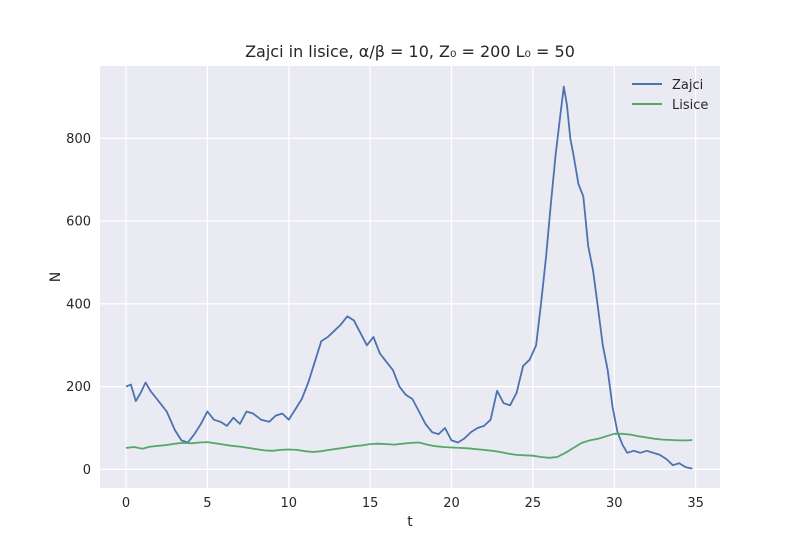 The image size is (800, 548). What do you see at coordinates (670, 95) in the screenshot?
I see `legend: Zajci Lisice` at bounding box center [670, 95].